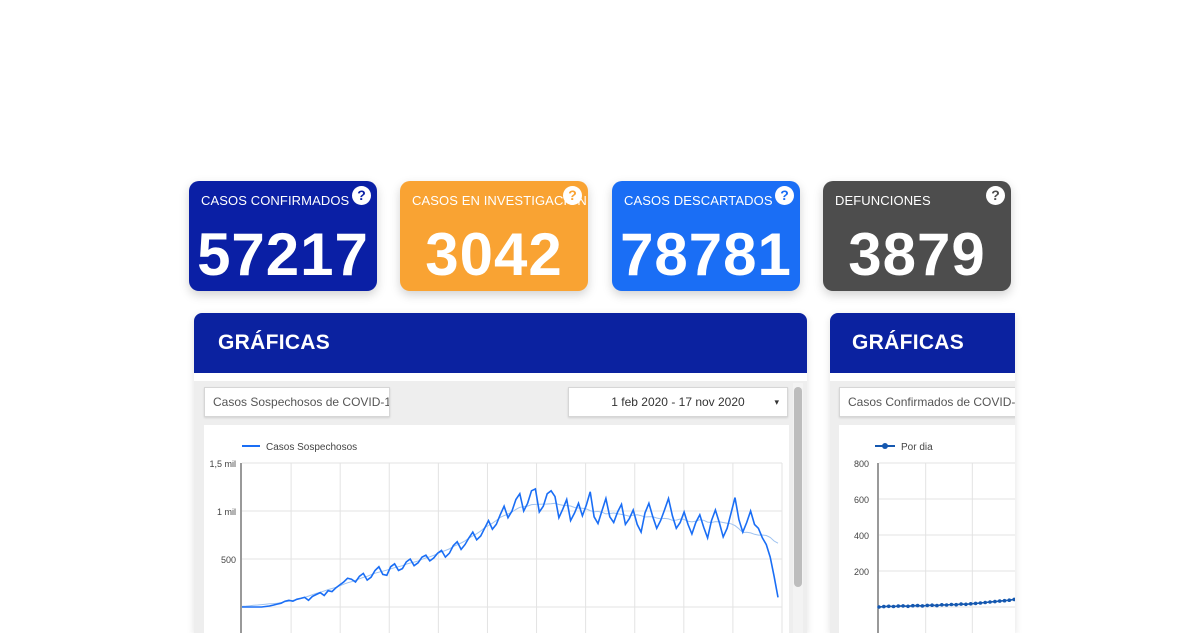 The width and height of the screenshot is (1200, 633). I want to click on metric-selector: Casos Confirmados de COVID-19, so click(927, 402).